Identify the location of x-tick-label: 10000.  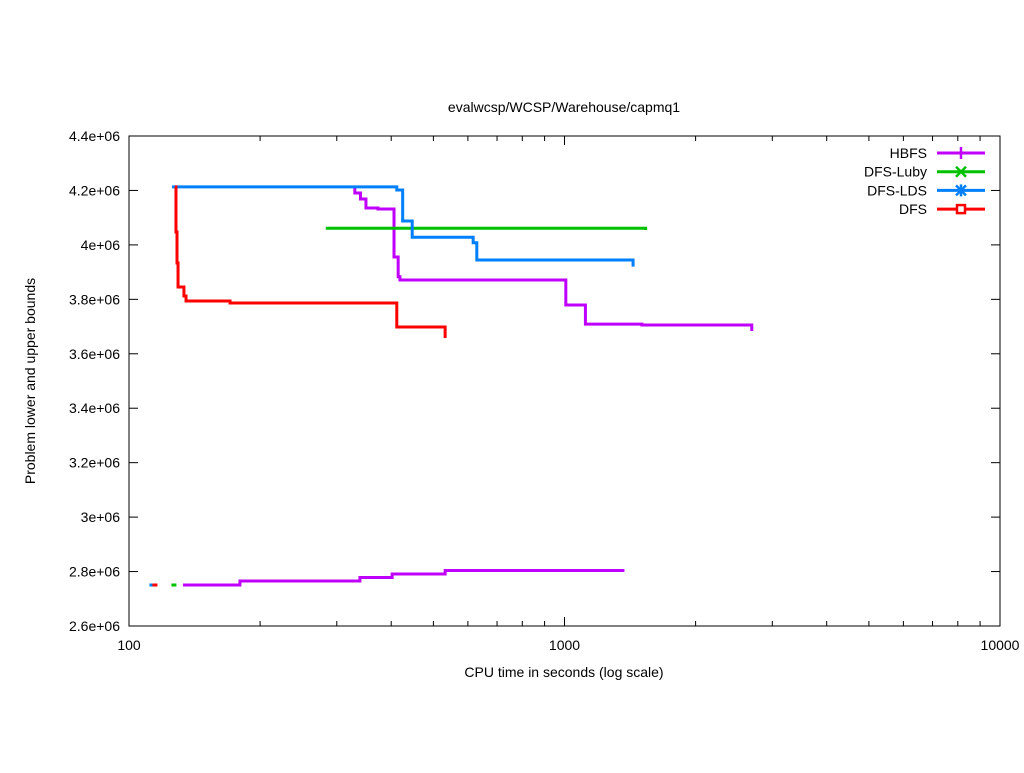
(1000, 645).